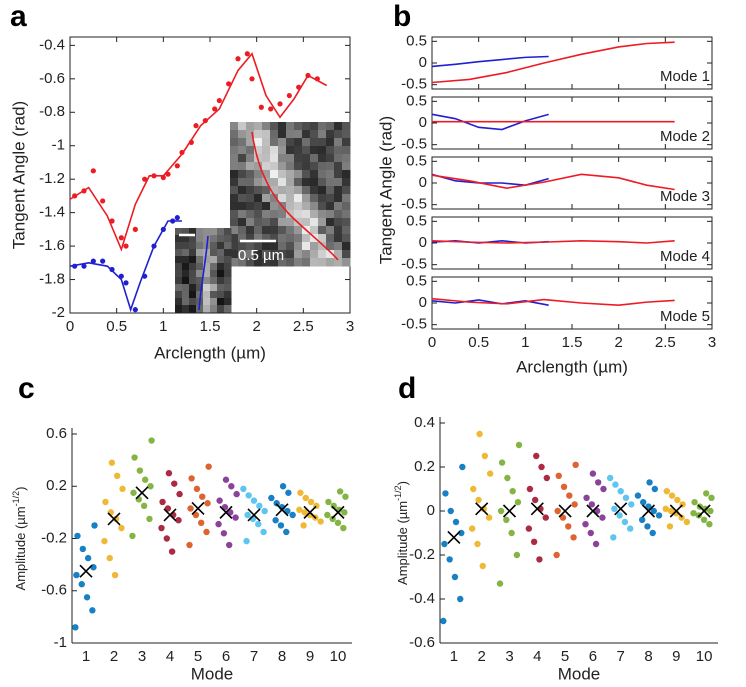 The image size is (746, 687). What do you see at coordinates (704, 656) in the screenshot?
I see `x-tick-label: 10` at bounding box center [704, 656].